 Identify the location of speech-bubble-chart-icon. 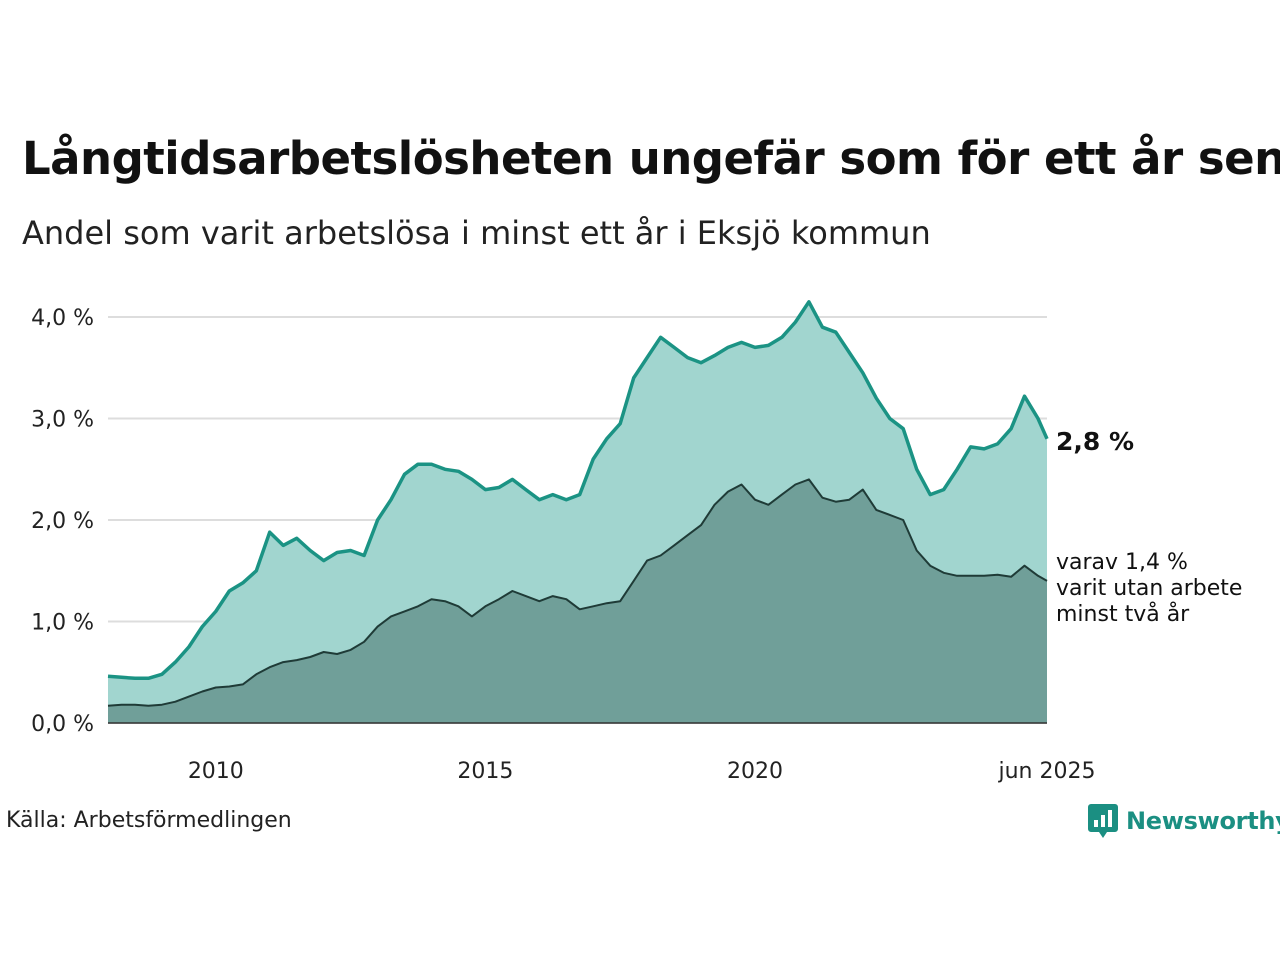
(1103, 821).